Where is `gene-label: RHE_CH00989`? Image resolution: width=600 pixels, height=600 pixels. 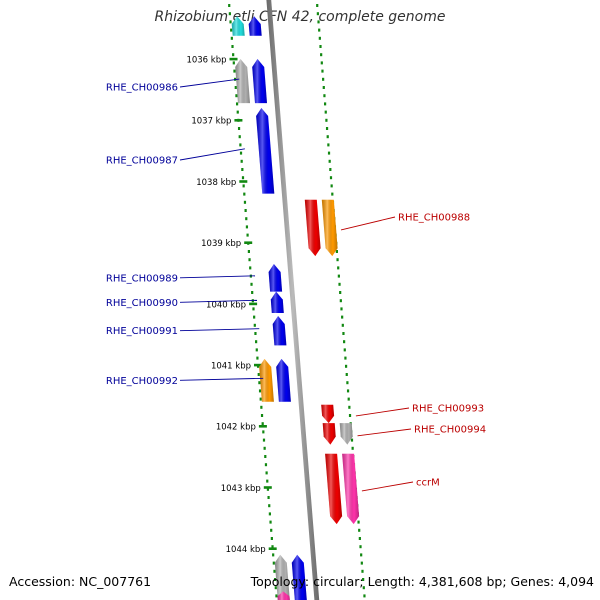 gene-label: RHE_CH00989 is located at coordinates (142, 278).